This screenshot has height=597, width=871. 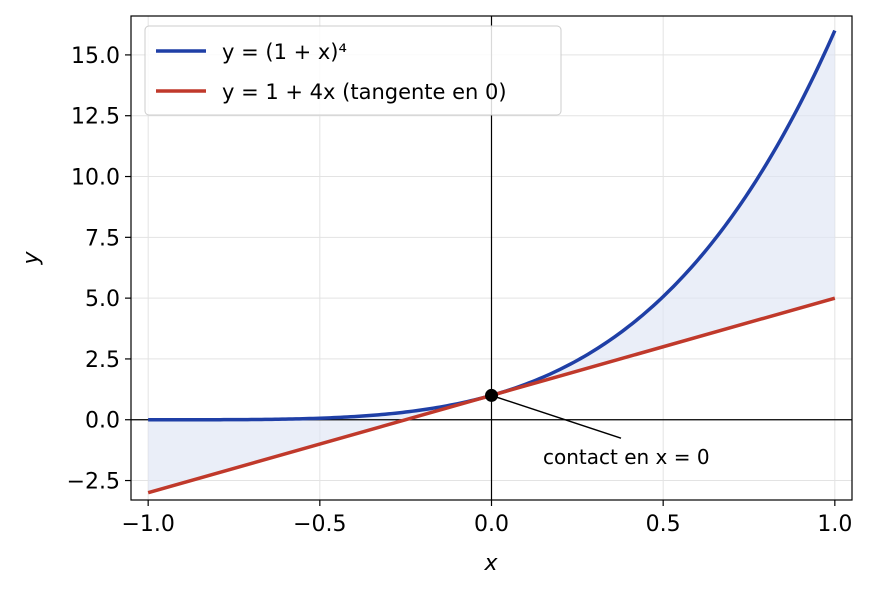 What do you see at coordinates (102, 421) in the screenshot?
I see `y-tick-label-1: 0.0` at bounding box center [102, 421].